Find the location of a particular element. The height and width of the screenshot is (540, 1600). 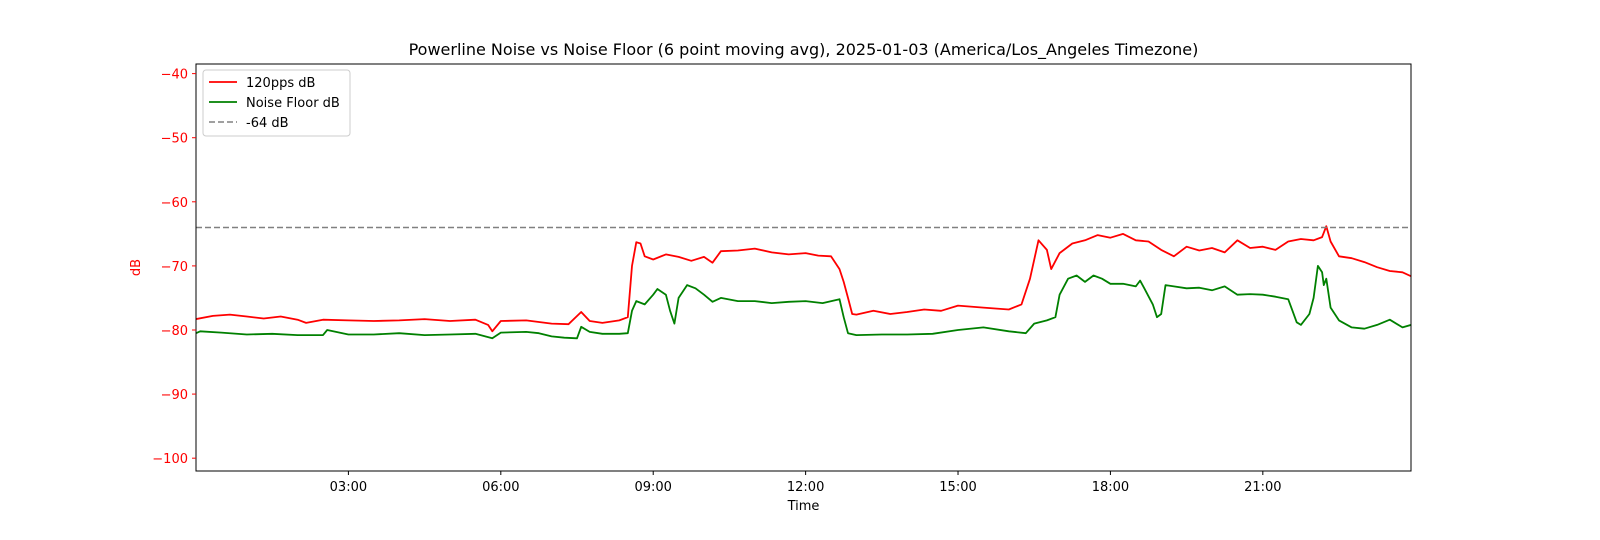

x-tick-label: 06:00 is located at coordinates (500, 487).